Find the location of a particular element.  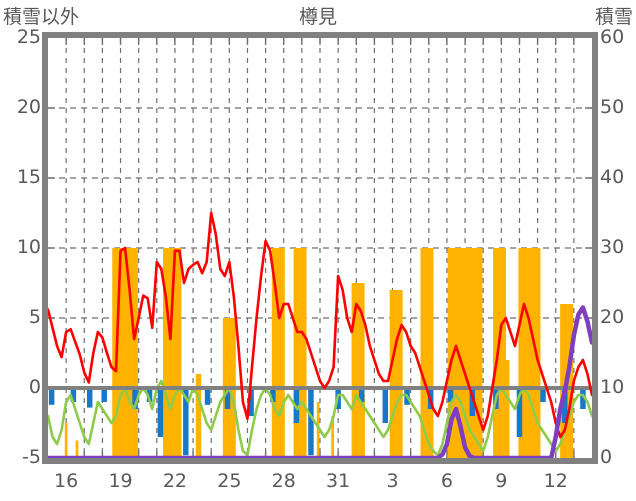

y-axis-left-tick: 15 is located at coordinates (28, 177).